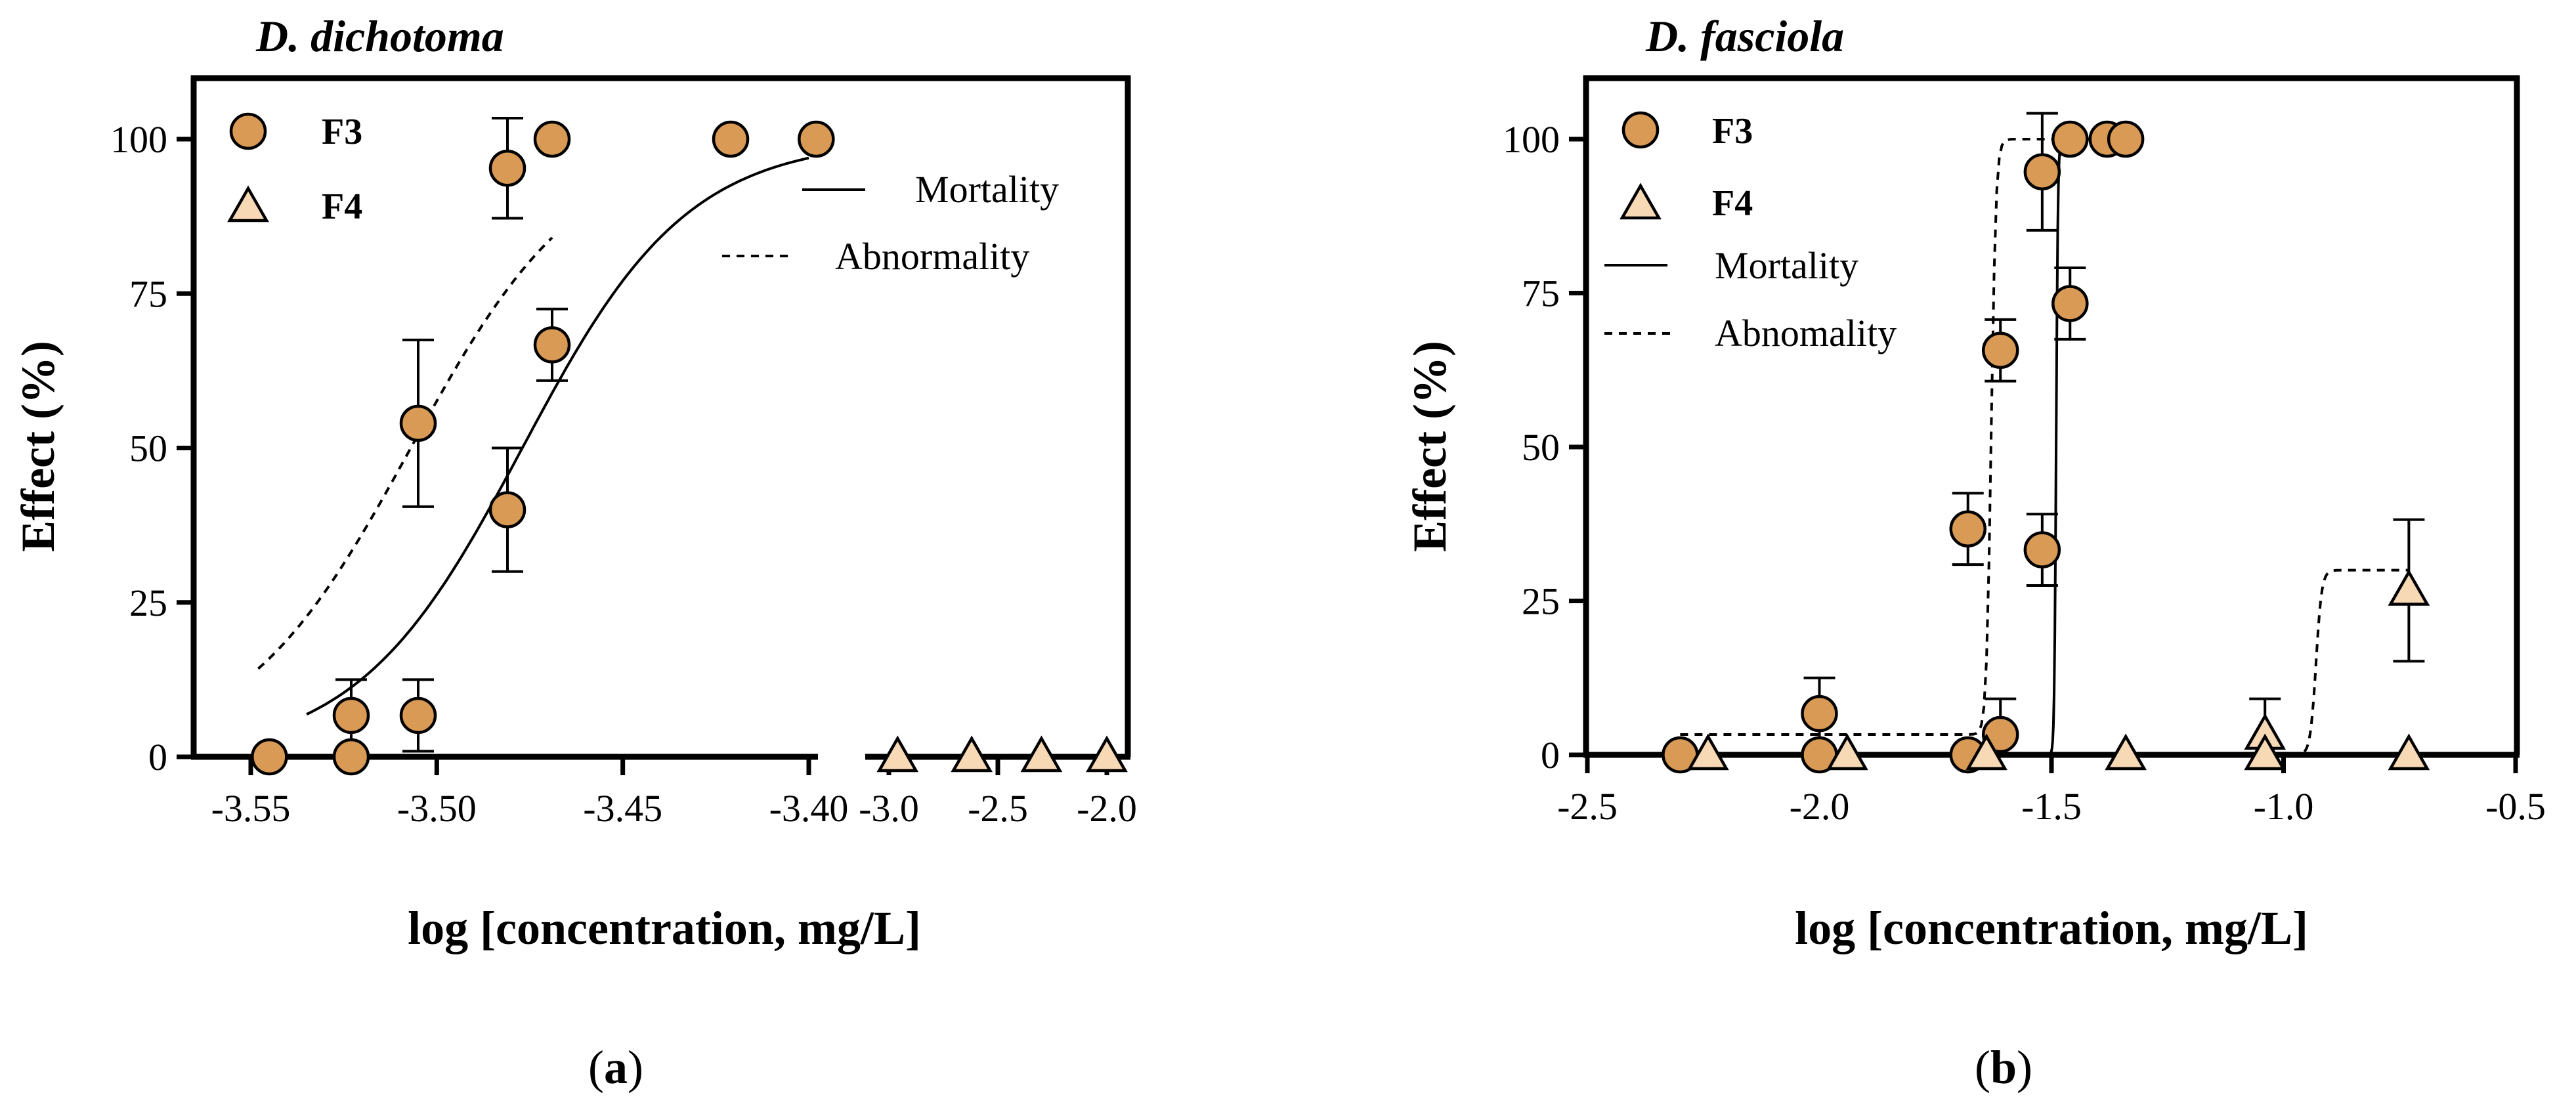 This screenshot has width=2576, height=1108. I want to click on panel-b-y-axis-label: Effect (%), so click(1430, 446).